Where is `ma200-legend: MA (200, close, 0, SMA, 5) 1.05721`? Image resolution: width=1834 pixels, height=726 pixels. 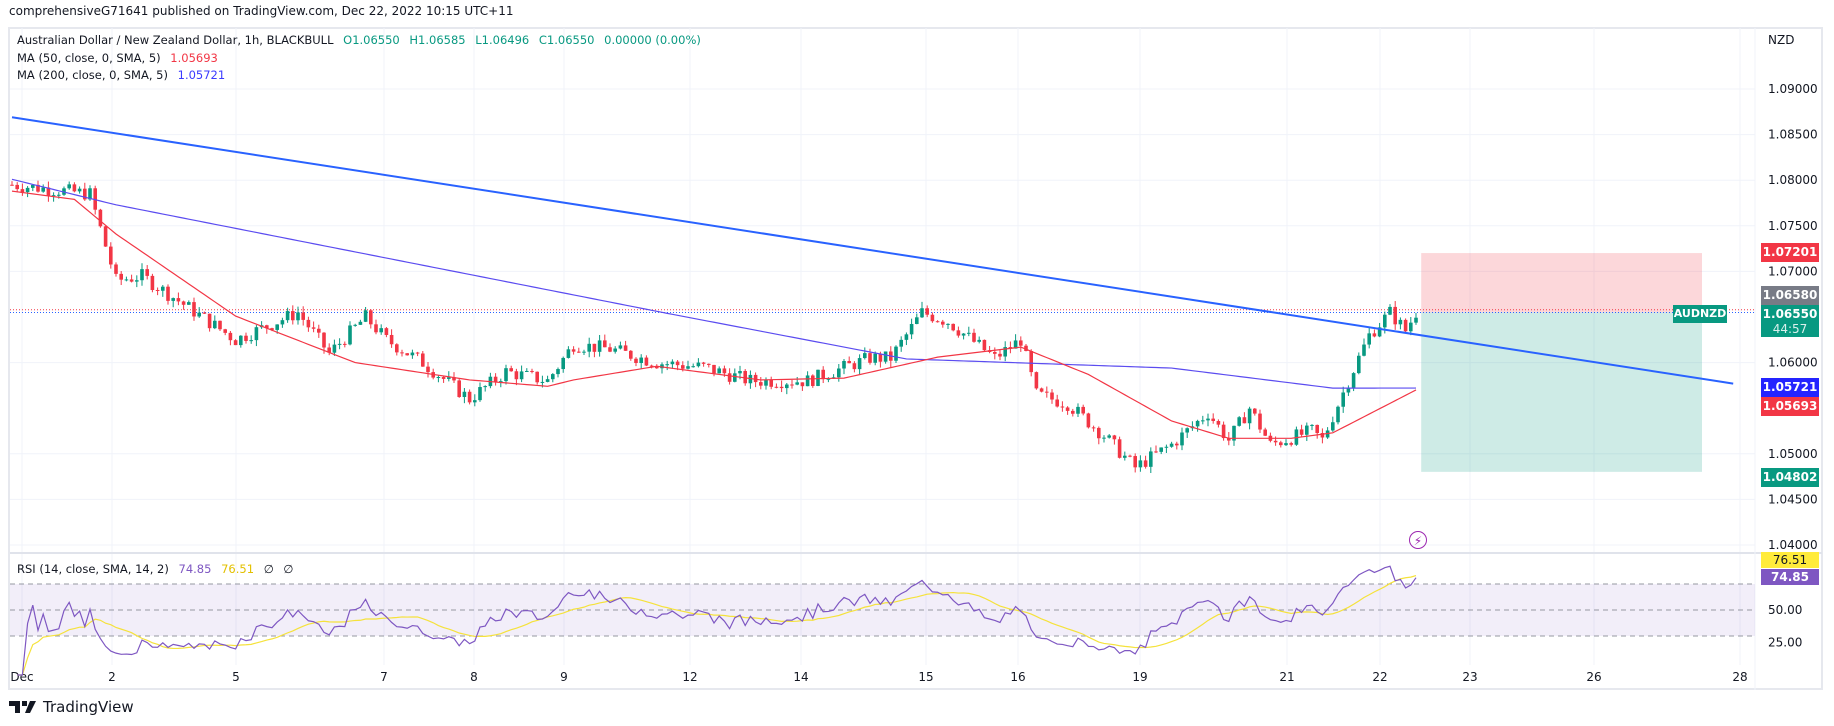
ma200-legend: MA (200, close, 0, SMA, 5) 1.05721 is located at coordinates (124, 75).